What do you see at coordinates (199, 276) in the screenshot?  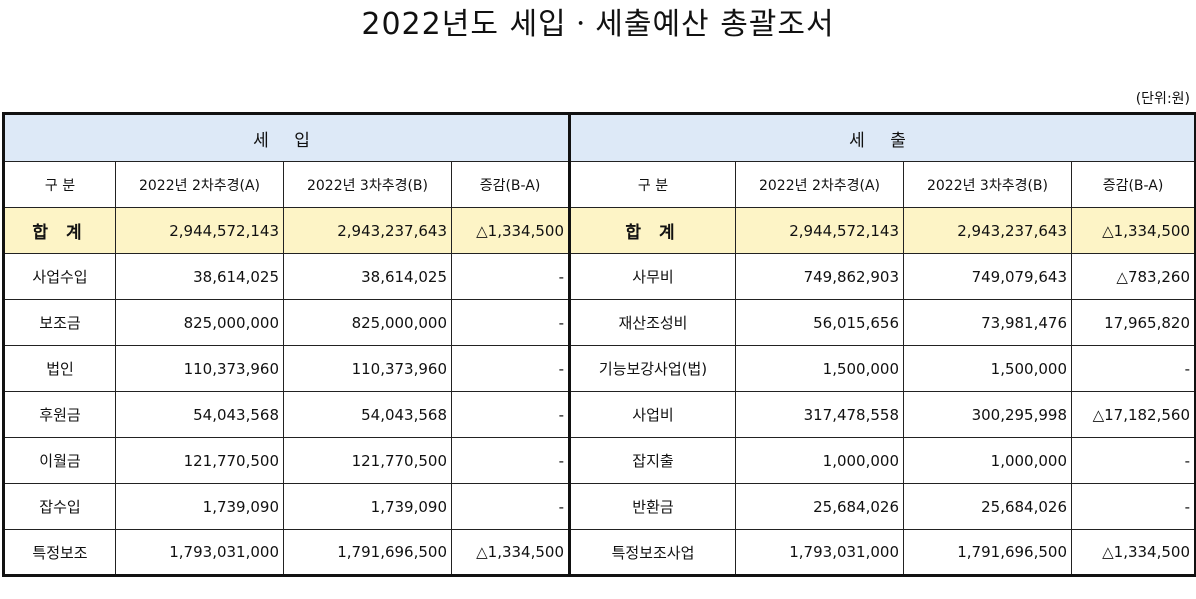 I see `income-row-a: 38,614,025` at bounding box center [199, 276].